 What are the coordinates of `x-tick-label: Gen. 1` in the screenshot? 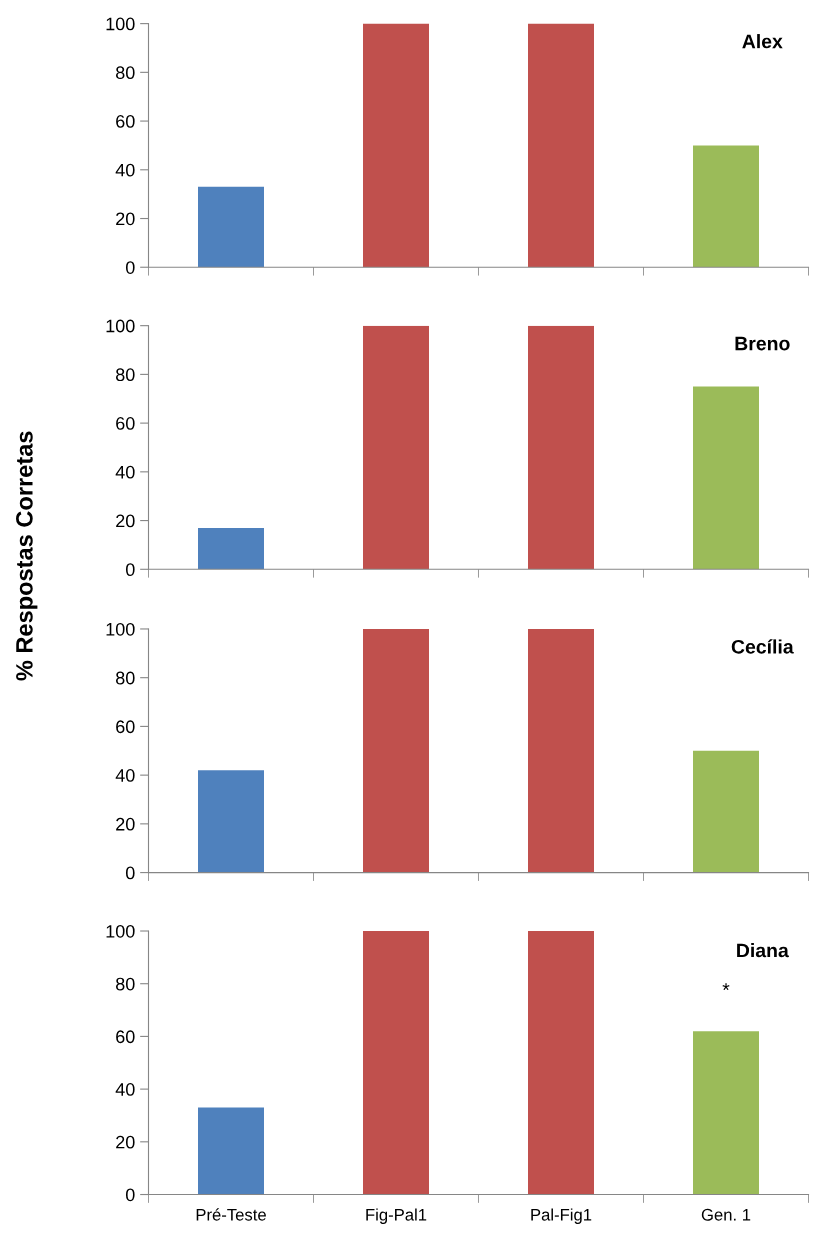 It's located at (726, 1214).